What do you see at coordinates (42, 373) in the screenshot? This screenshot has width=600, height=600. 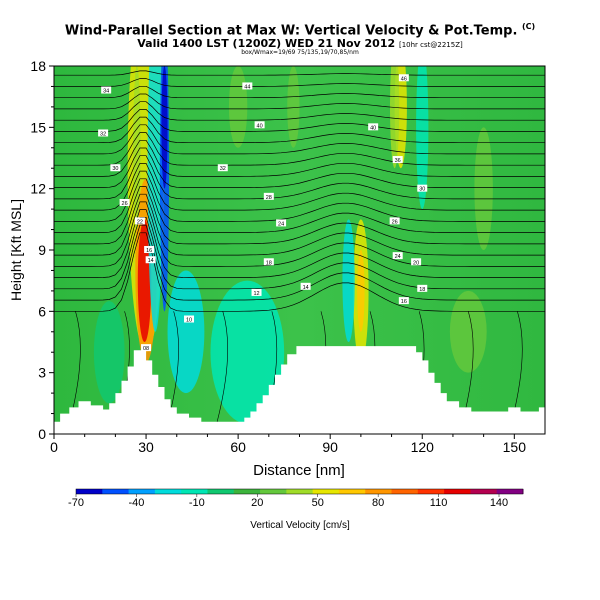 I see `y-tick-label-1: 3` at bounding box center [42, 373].